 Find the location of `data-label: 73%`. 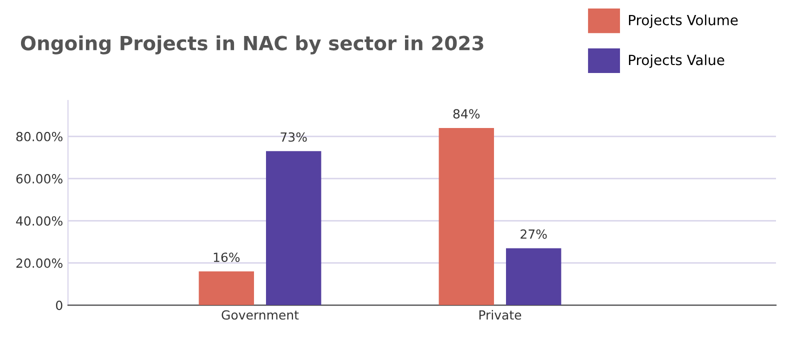

data-label: 73% is located at coordinates (293, 137).